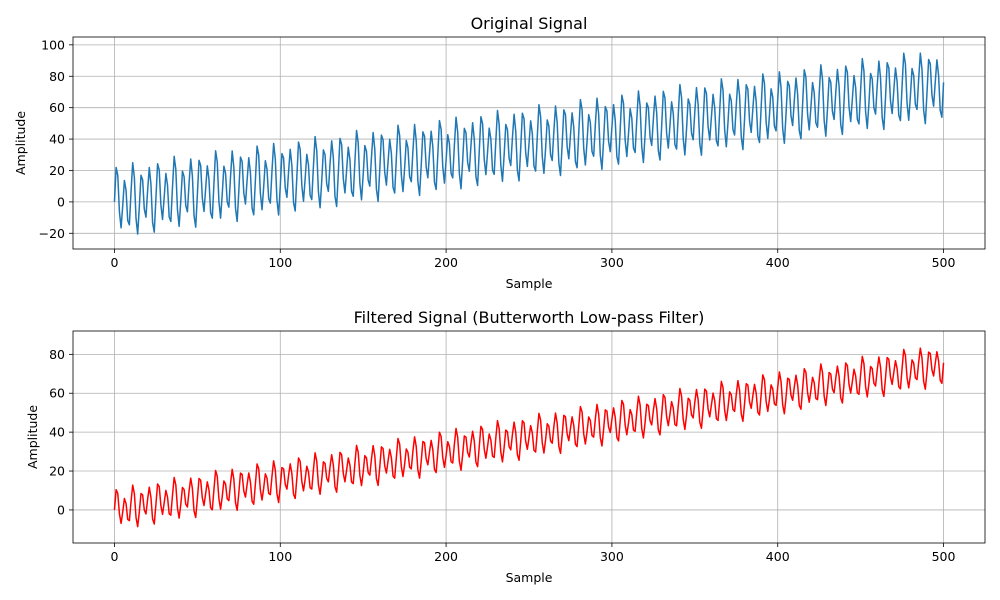  Describe the element at coordinates (529, 23) in the screenshot. I see `chart-title: Original Signal` at that location.